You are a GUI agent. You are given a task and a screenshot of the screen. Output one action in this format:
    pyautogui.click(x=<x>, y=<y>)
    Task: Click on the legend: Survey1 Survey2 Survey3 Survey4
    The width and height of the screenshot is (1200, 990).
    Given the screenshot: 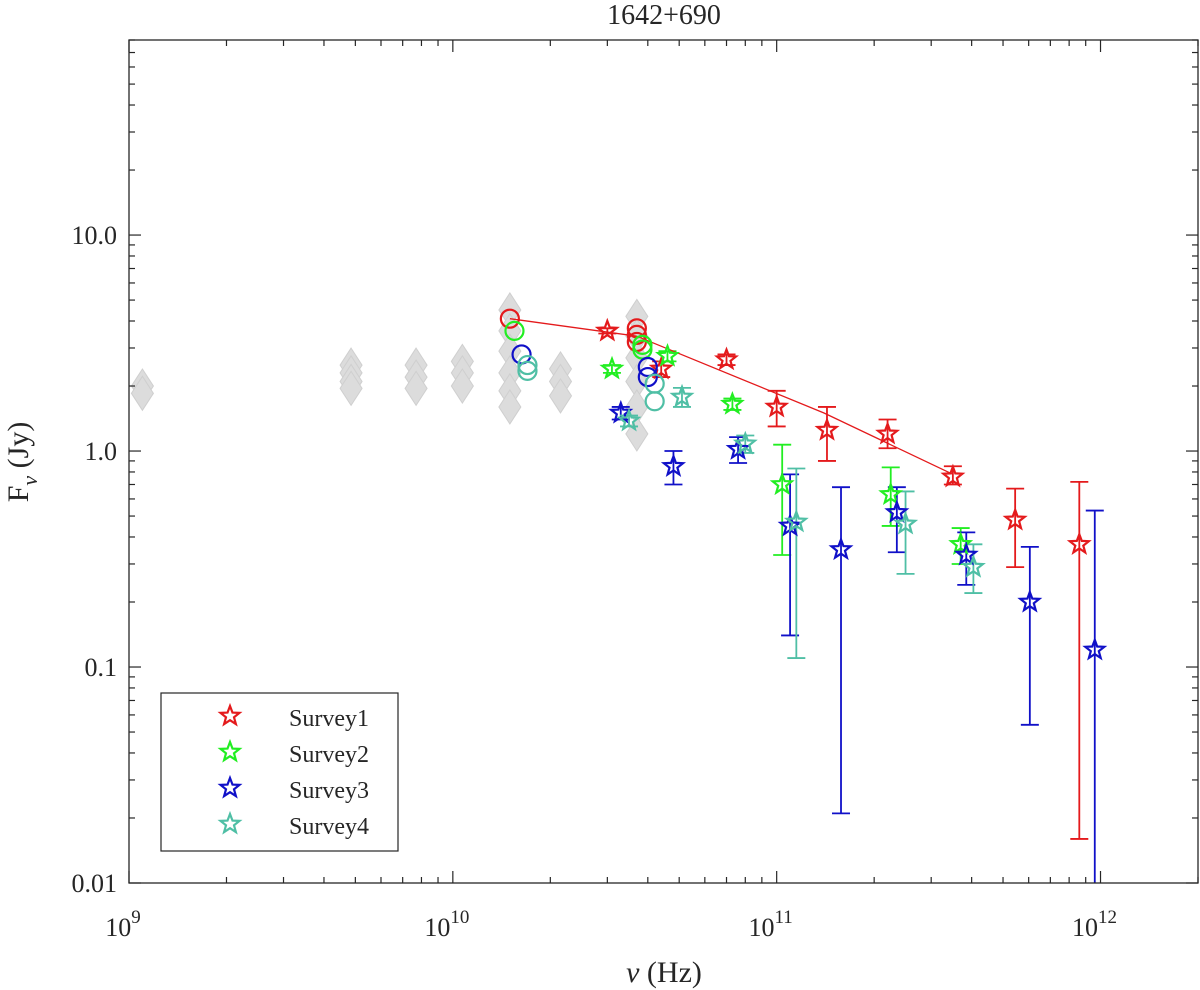 What is the action you would take?
    pyautogui.click(x=279, y=772)
    